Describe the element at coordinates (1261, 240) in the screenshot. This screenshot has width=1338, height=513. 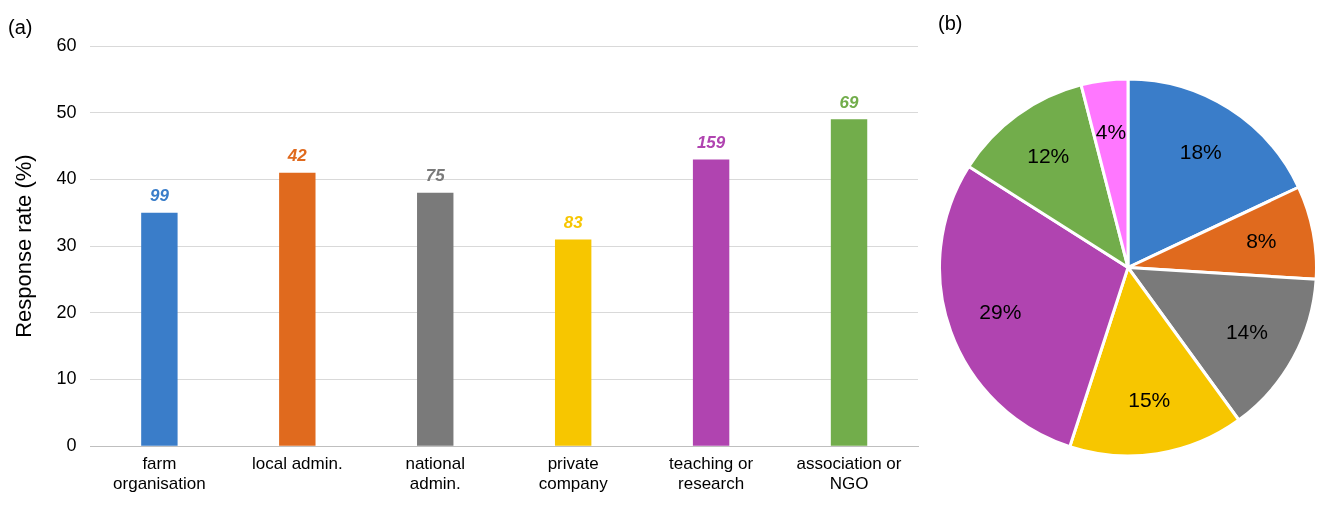
I see `data-label: 8%` at that location.